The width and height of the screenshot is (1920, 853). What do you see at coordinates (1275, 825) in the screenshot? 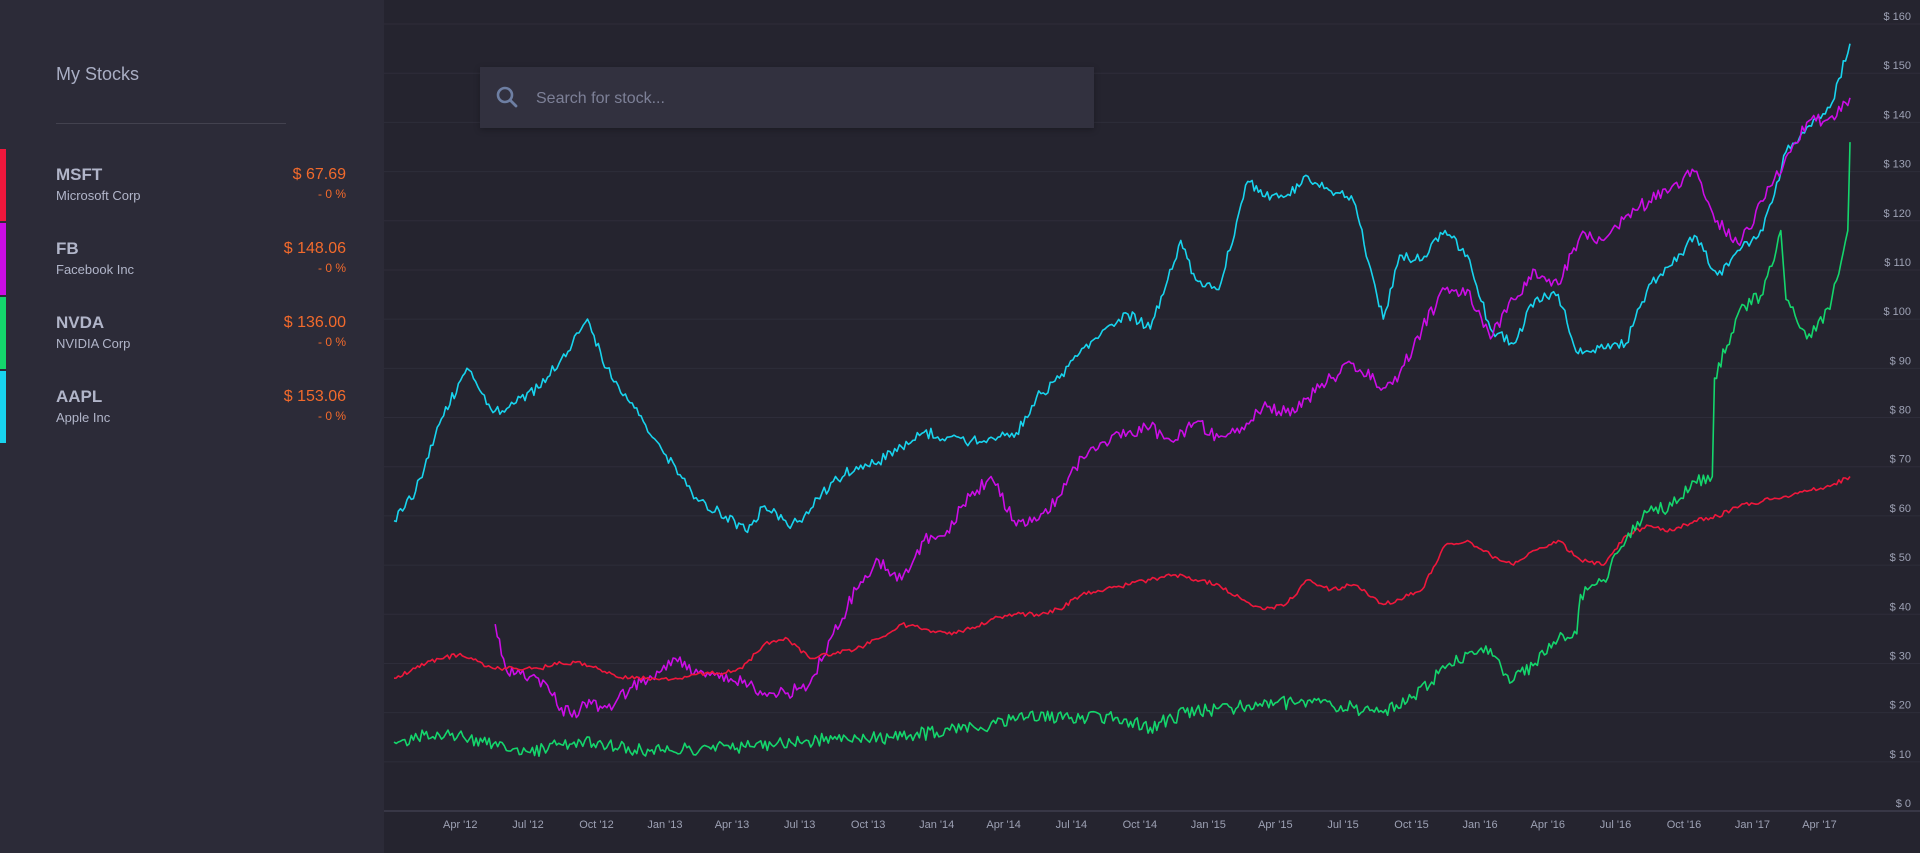
I see `x-tick-label: Apr '15` at bounding box center [1275, 825].